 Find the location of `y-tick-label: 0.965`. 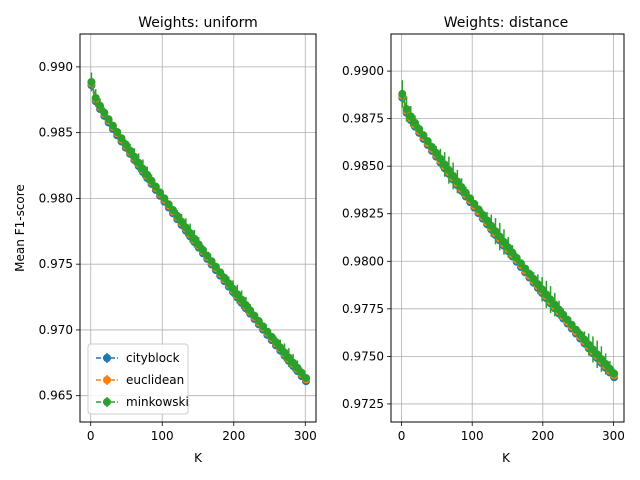

y-tick-label: 0.965 is located at coordinates (56, 396).